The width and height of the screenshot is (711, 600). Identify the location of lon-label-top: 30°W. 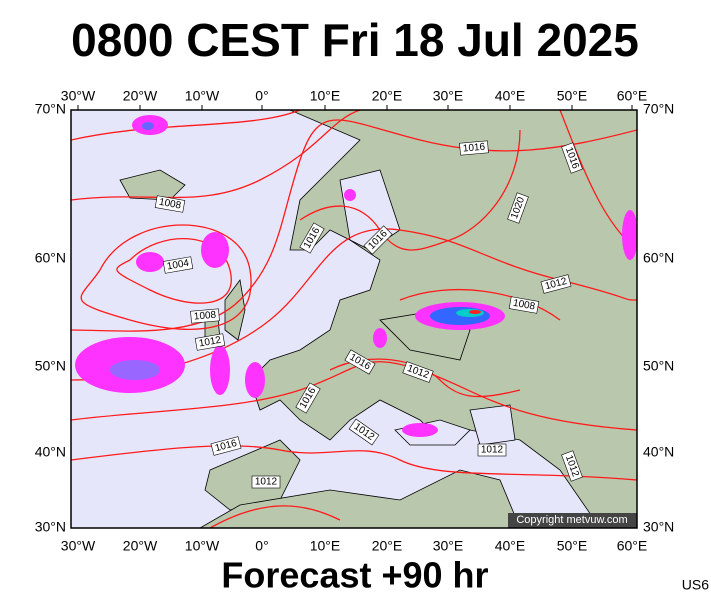
(78, 96).